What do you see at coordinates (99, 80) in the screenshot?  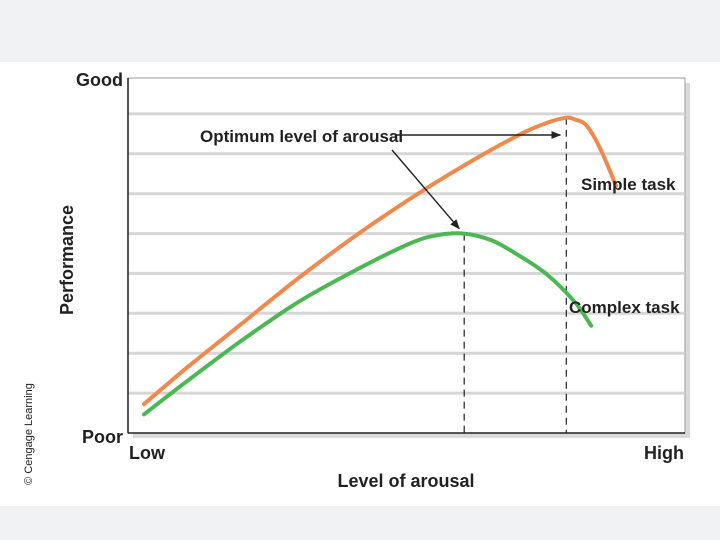 I see `y-tick-good: Good` at bounding box center [99, 80].